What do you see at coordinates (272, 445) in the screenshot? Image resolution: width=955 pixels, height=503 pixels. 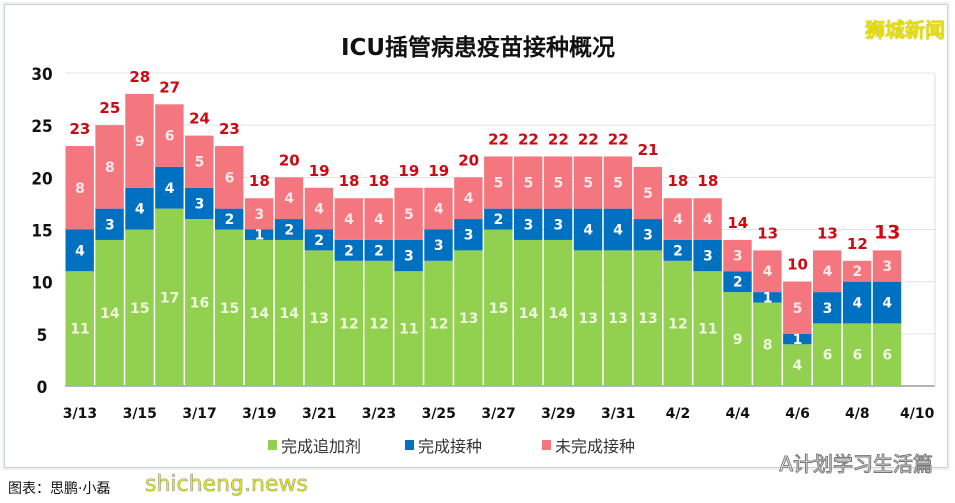 I see `legend-swatch` at bounding box center [272, 445].